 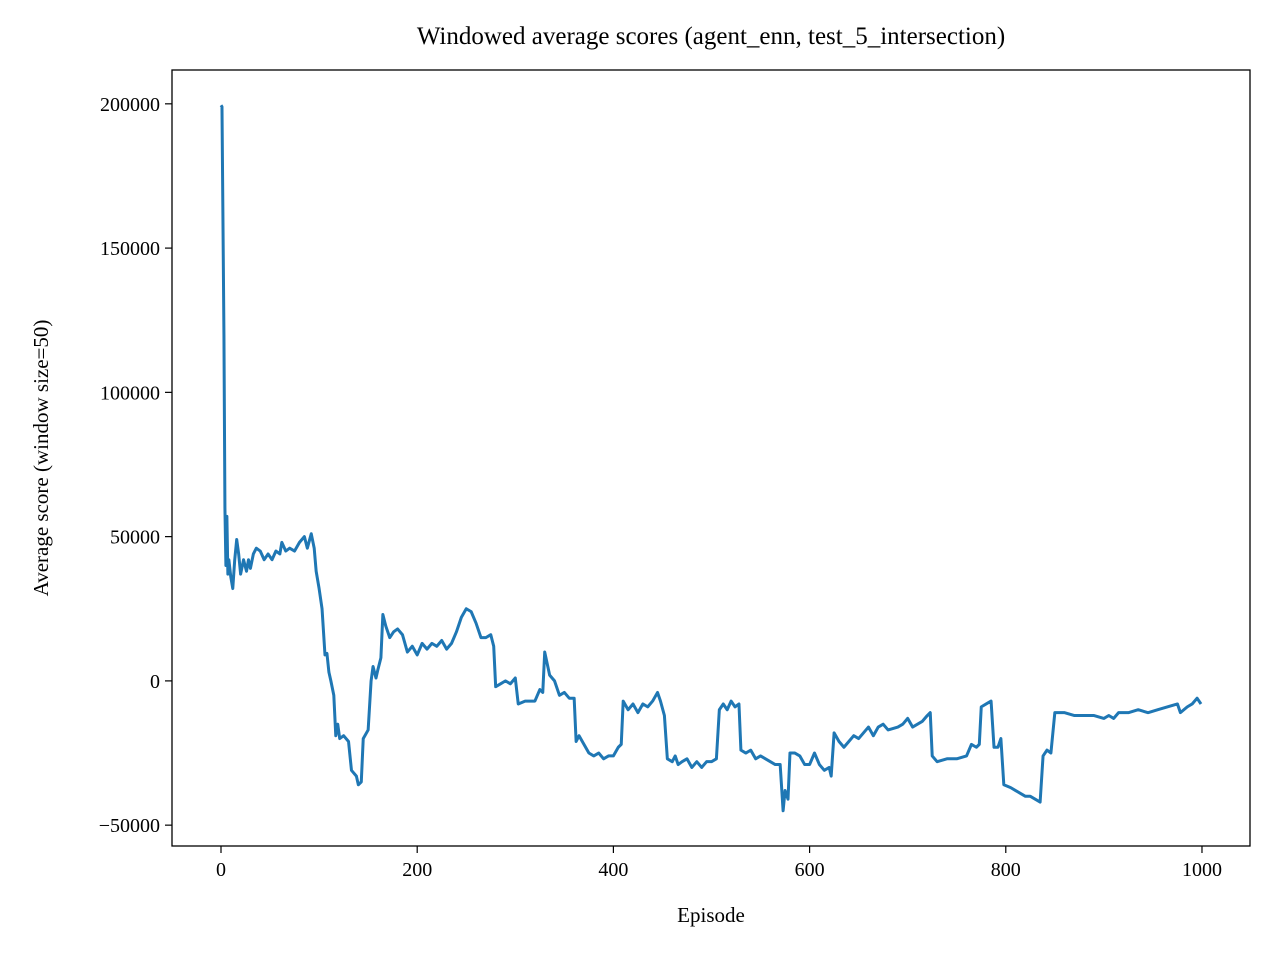 I want to click on x-tick-label: 200, so click(x=417, y=870).